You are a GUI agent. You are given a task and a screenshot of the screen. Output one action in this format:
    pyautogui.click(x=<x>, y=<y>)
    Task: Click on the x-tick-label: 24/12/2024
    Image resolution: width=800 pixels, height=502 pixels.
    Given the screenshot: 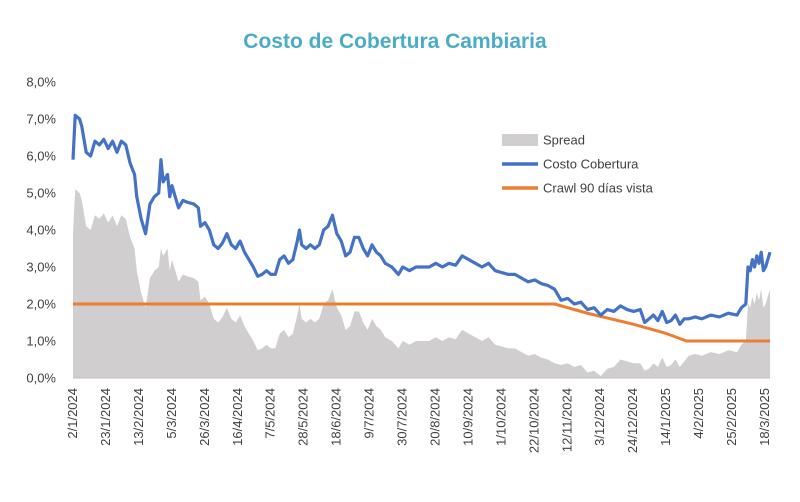 What is the action you would take?
    pyautogui.click(x=632, y=420)
    